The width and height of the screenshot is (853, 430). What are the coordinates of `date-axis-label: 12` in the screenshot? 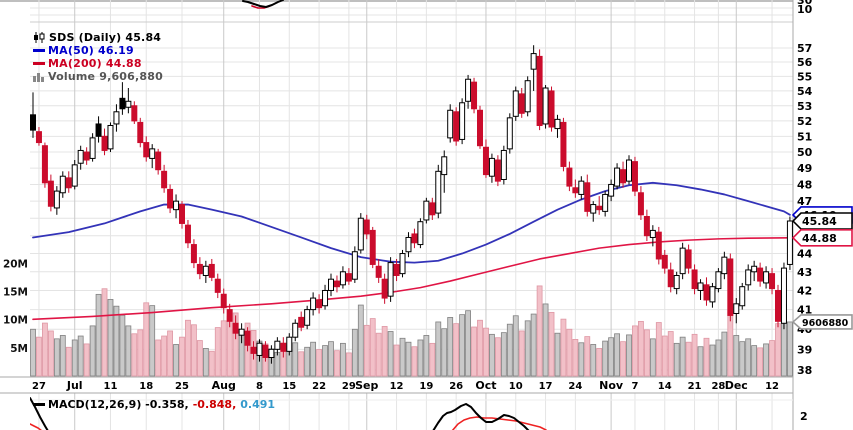 It's located at (397, 386).